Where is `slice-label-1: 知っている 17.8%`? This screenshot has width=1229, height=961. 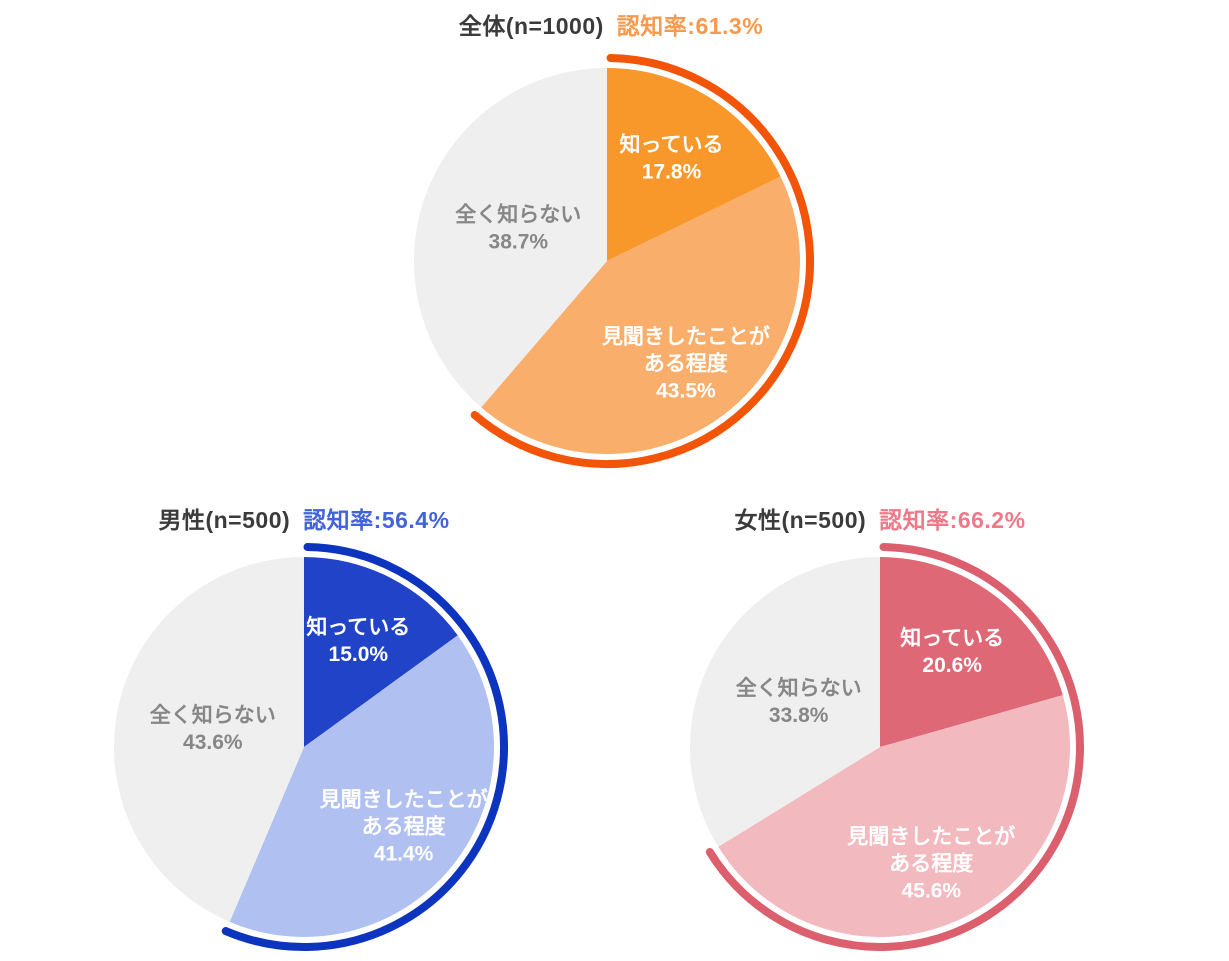 slice-label-1: 知っている 17.8% is located at coordinates (672, 157).